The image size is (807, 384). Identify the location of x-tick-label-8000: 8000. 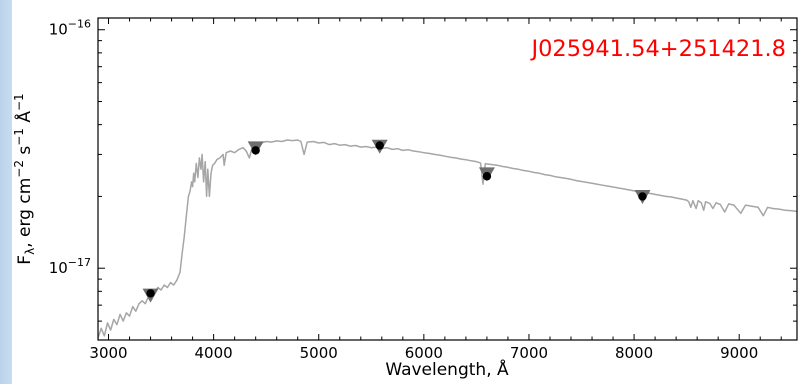
(634, 353).